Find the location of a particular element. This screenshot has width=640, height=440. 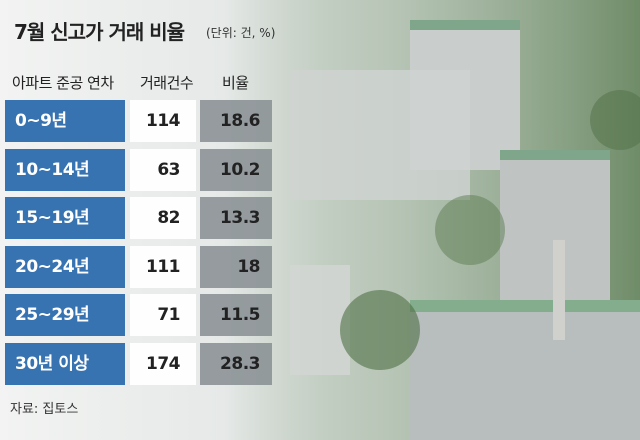

column-header: 비율 is located at coordinates (235, 83).